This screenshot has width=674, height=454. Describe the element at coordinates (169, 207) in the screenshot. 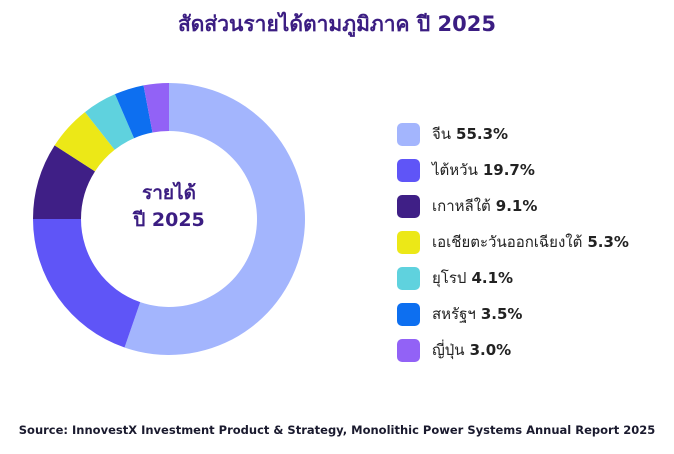

I see `donut-center-label: รายได้ ปี 2025` at that location.